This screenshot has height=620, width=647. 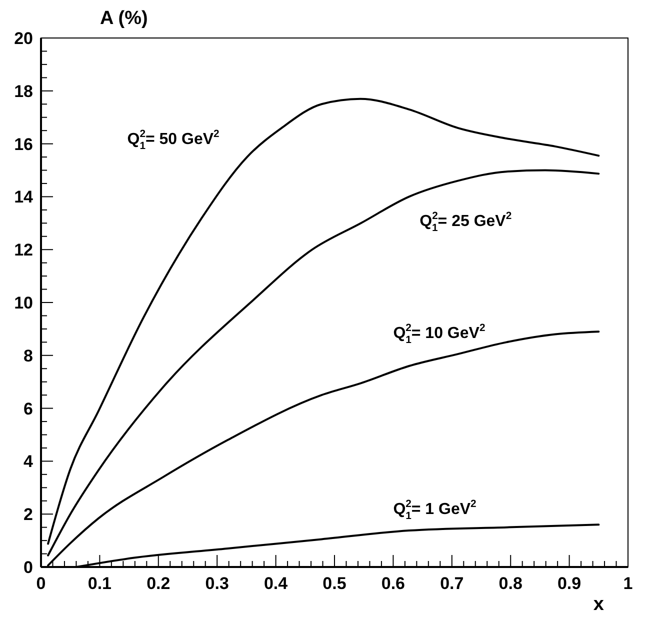 I want to click on series-label: Q$^{2}$$_{1}$= 25 GeV$^{2}$, so click(x=466, y=222).